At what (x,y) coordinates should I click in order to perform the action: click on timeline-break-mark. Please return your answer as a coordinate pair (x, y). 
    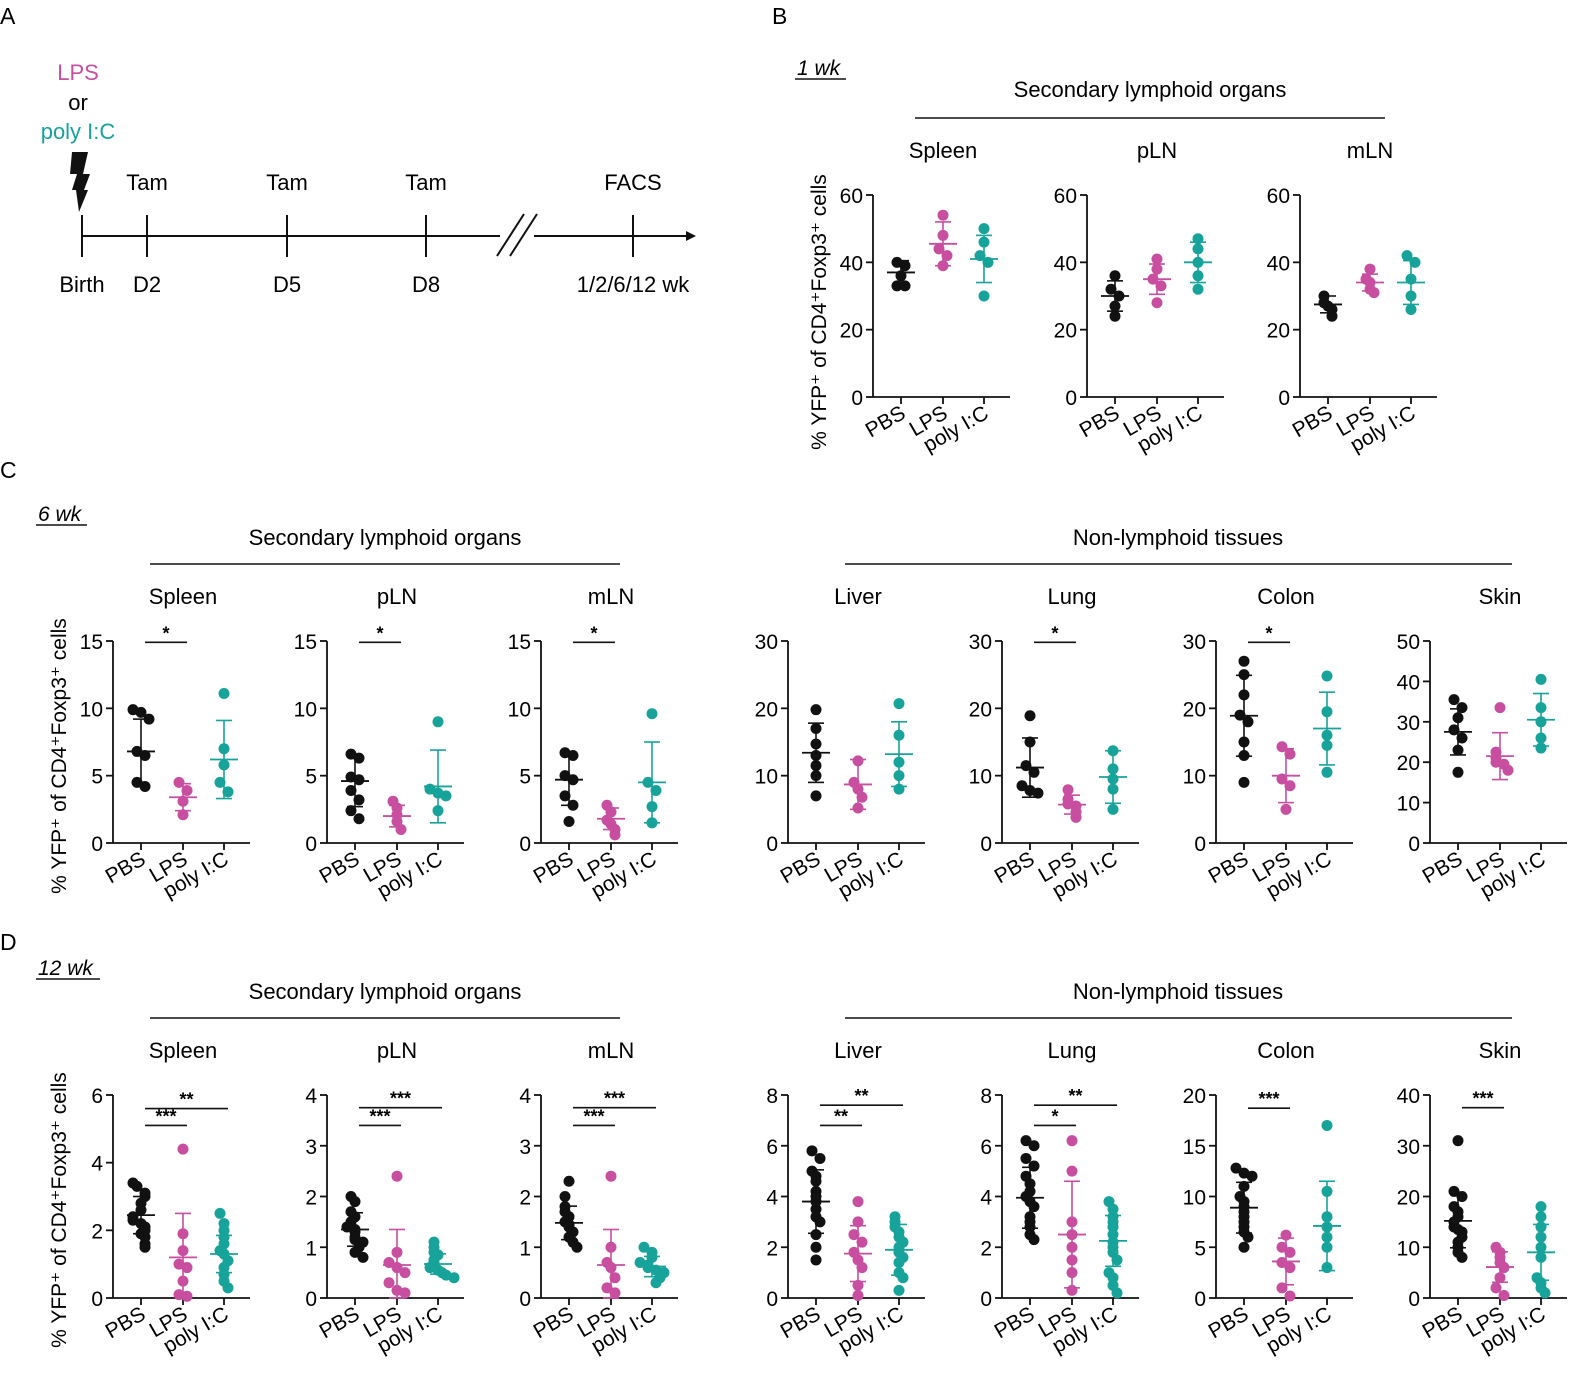
    Looking at the image, I should click on (510, 235).